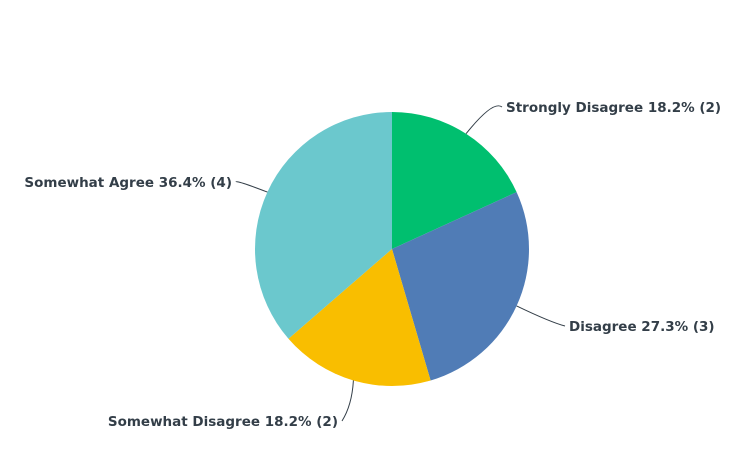 This screenshot has height=463, width=754. What do you see at coordinates (128, 183) in the screenshot?
I see `slice-label: Somewhat Agree 36.4% (4)` at bounding box center [128, 183].